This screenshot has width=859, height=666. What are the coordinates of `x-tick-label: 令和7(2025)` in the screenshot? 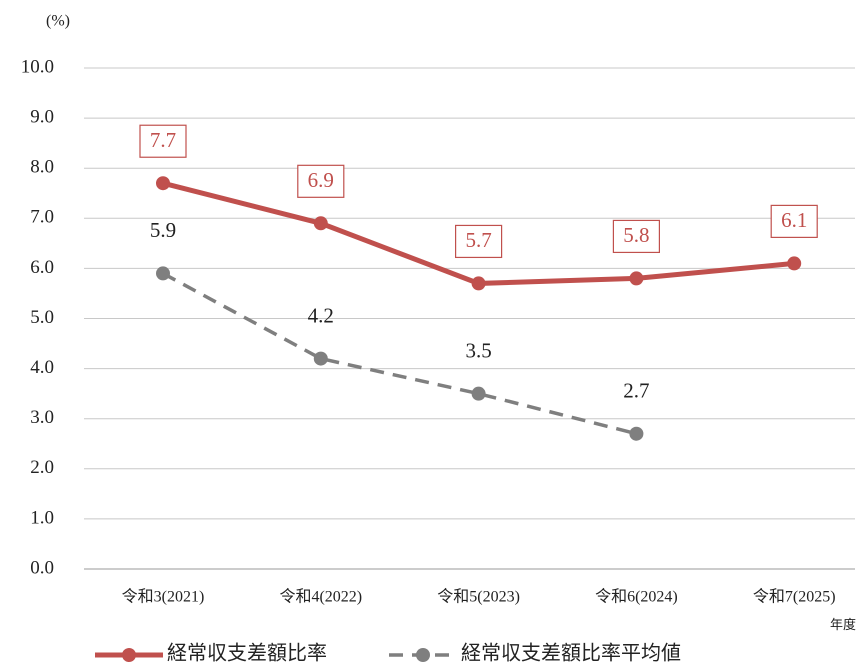 It's located at (794, 597).